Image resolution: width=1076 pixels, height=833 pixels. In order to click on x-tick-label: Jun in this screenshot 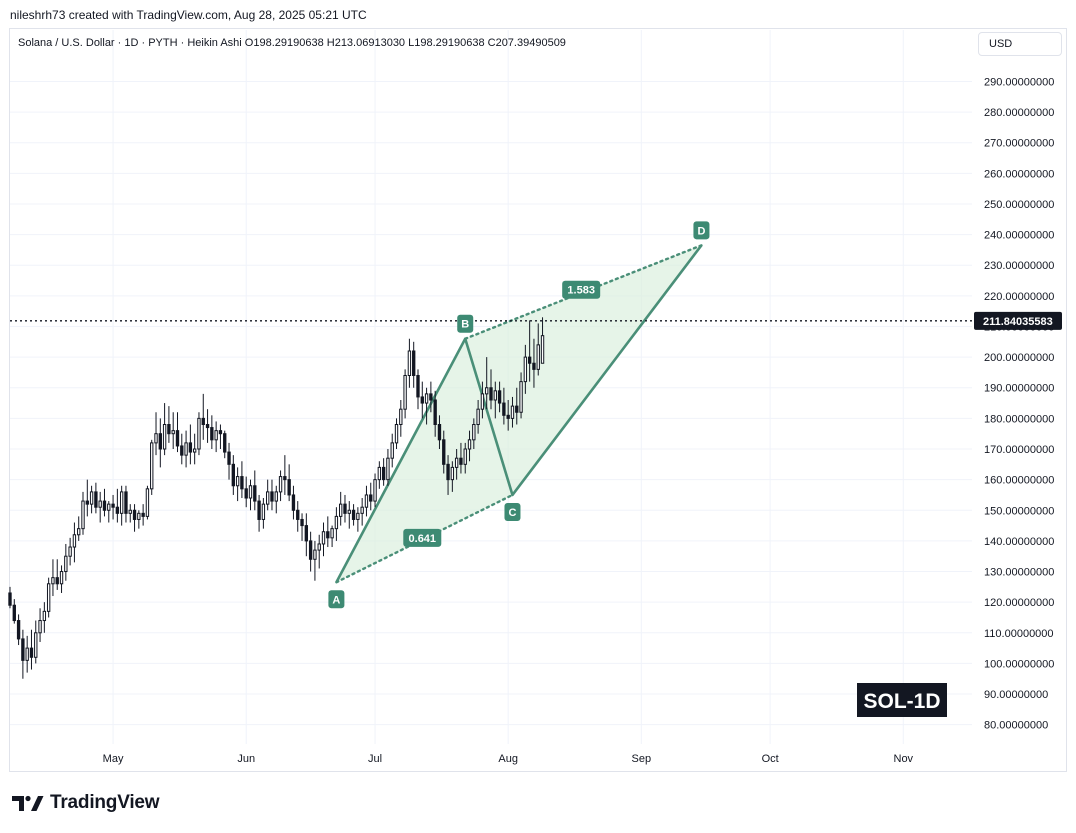, I will do `click(246, 759)`.